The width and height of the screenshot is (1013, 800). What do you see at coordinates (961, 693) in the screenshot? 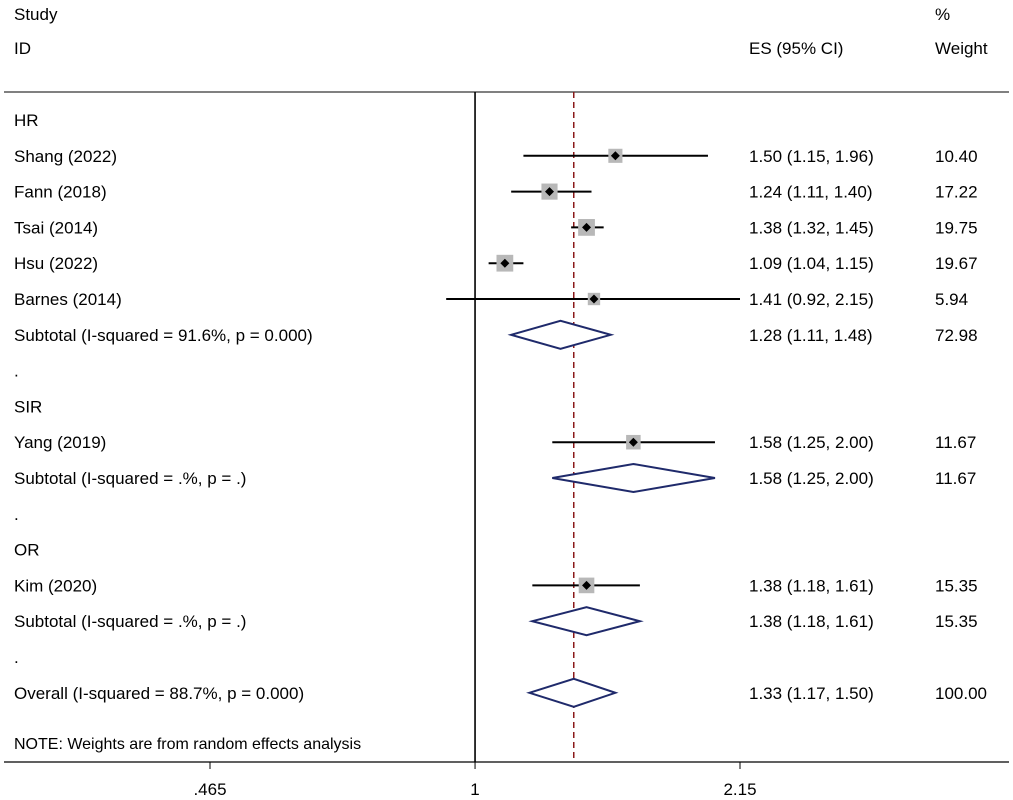
I see `row-weight: 100.00` at bounding box center [961, 693].